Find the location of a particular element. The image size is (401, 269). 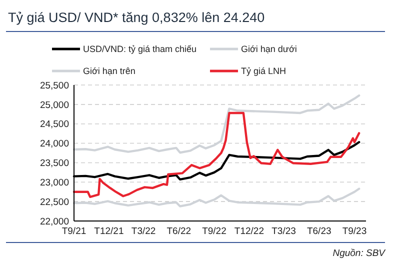

x-tick-label: T6/23 is located at coordinates (319, 231).